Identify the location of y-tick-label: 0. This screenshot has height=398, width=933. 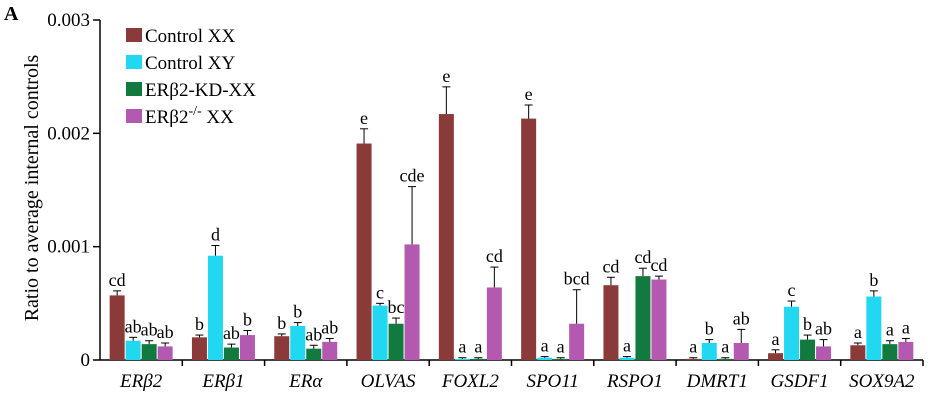
(86, 360).